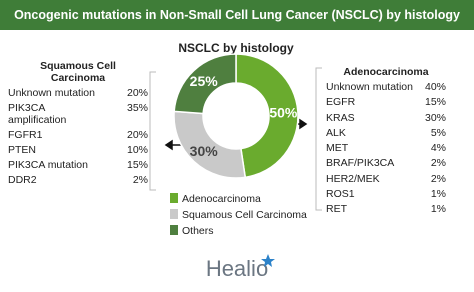  What do you see at coordinates (78, 114) in the screenshot?
I see `table-row: PIK3CA amplification 35%` at bounding box center [78, 114].